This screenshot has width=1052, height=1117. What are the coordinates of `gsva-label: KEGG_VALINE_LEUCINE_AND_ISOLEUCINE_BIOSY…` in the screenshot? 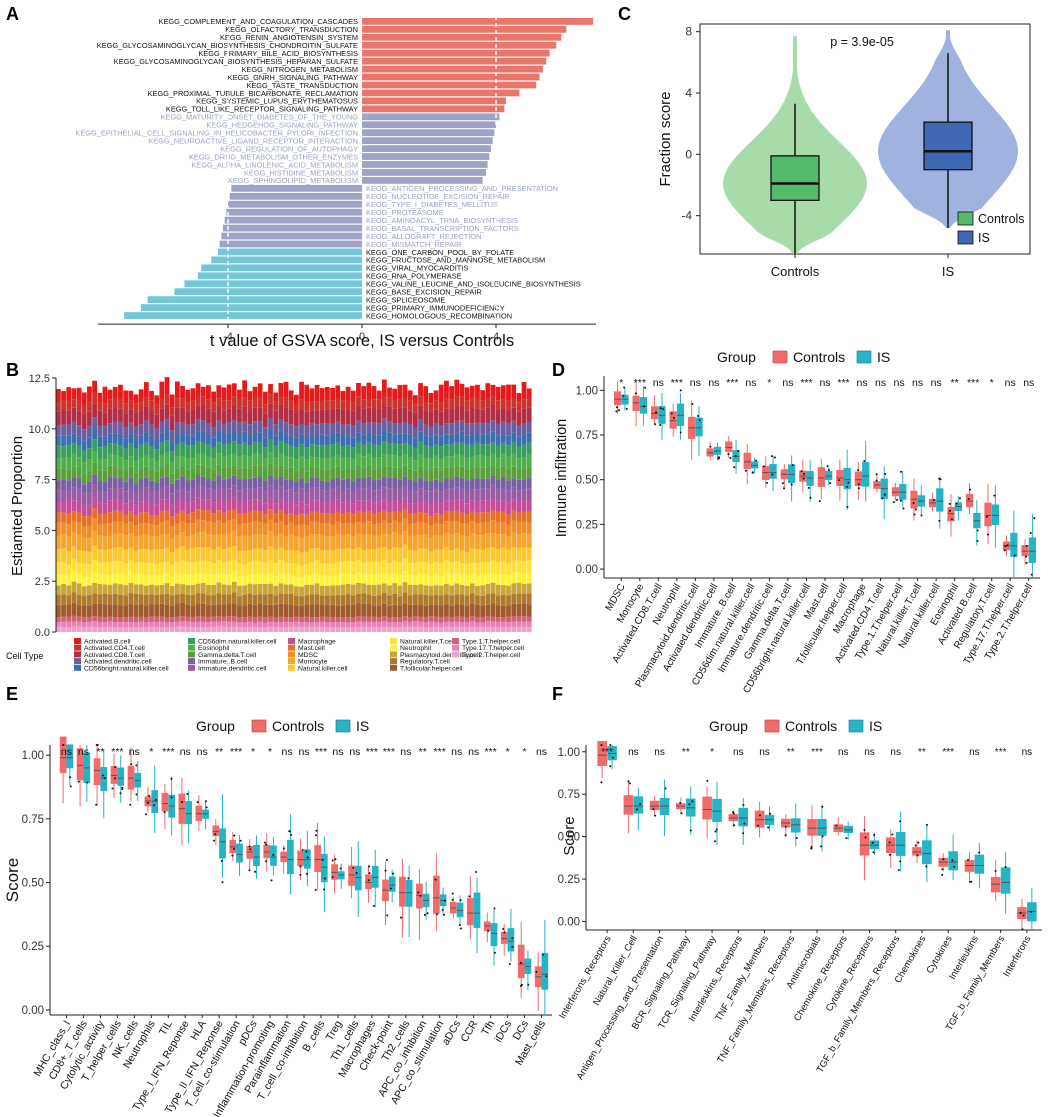 It's located at (473, 284).